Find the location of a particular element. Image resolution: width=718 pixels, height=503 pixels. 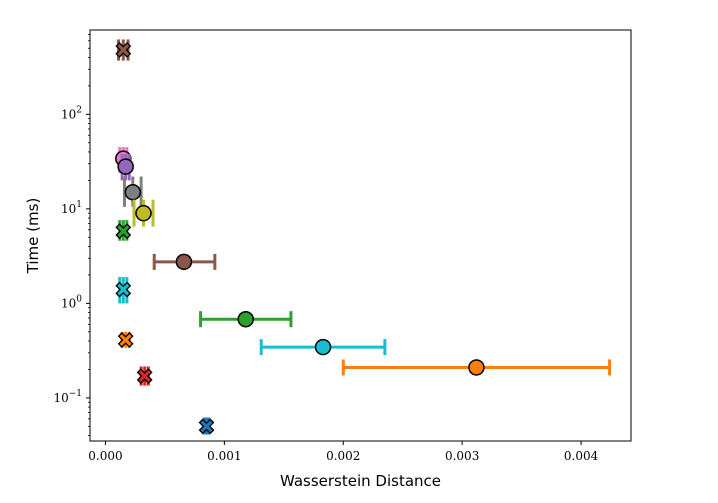

y-tick-label: 10¹ is located at coordinates (71, 208).